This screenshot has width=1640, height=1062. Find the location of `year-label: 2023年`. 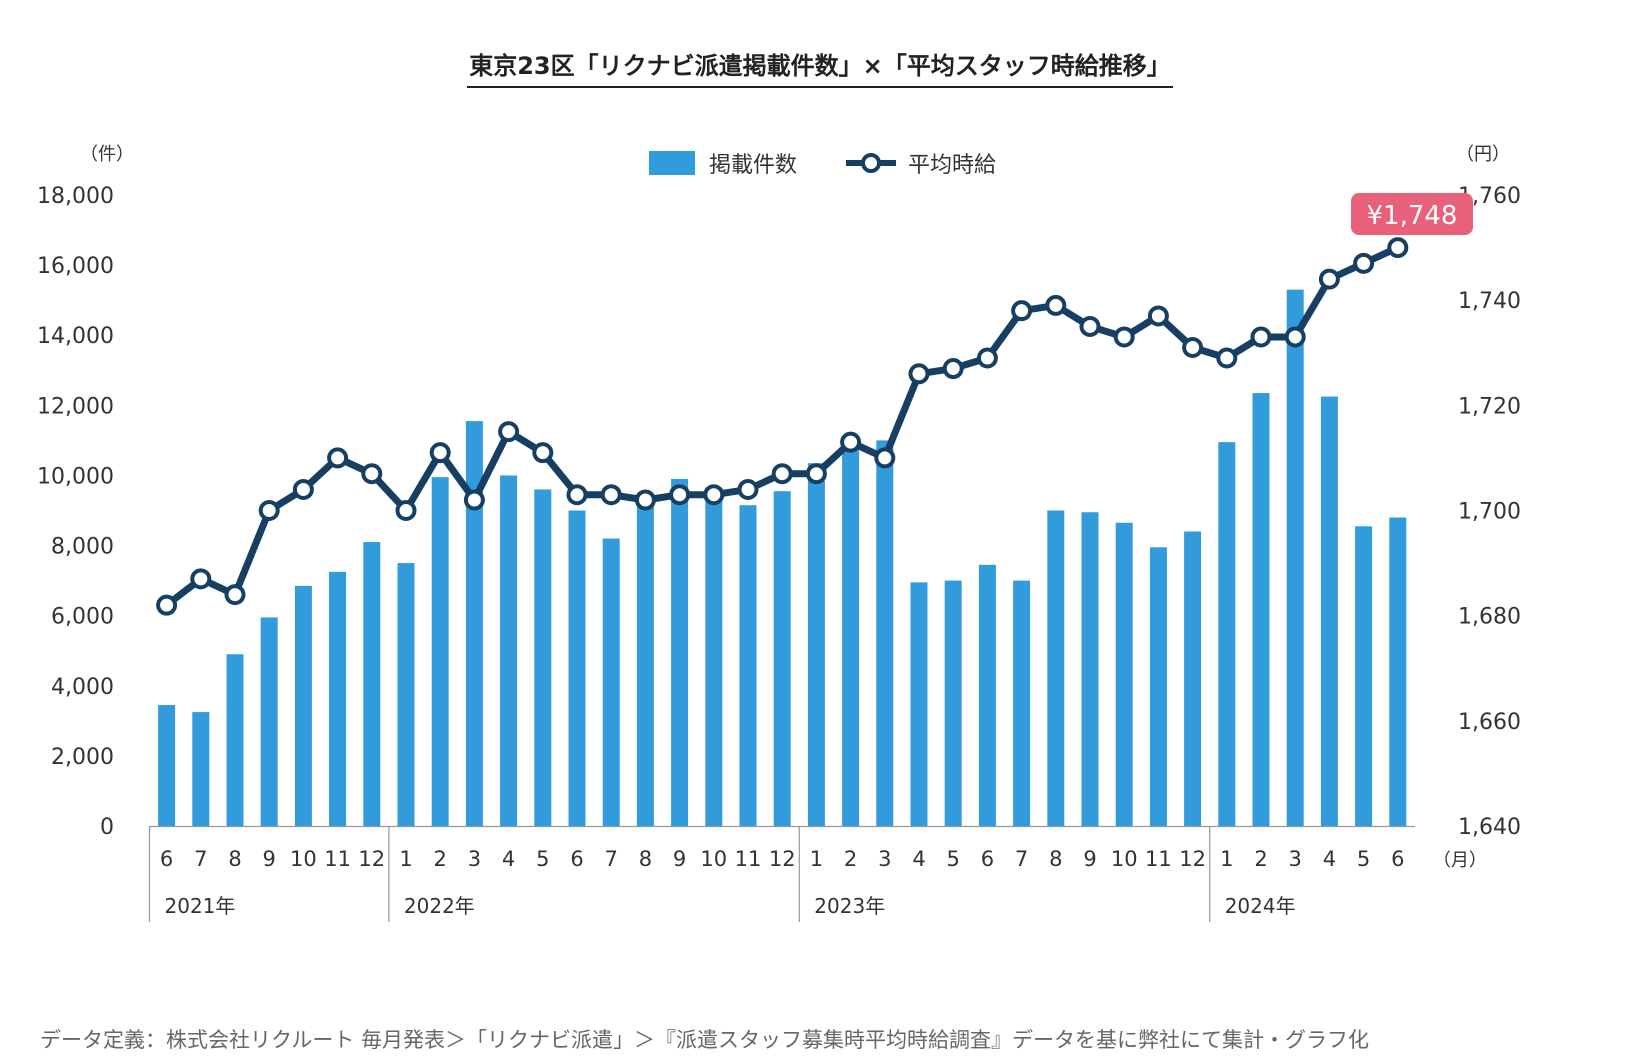

year-label: 2023年 is located at coordinates (849, 906).